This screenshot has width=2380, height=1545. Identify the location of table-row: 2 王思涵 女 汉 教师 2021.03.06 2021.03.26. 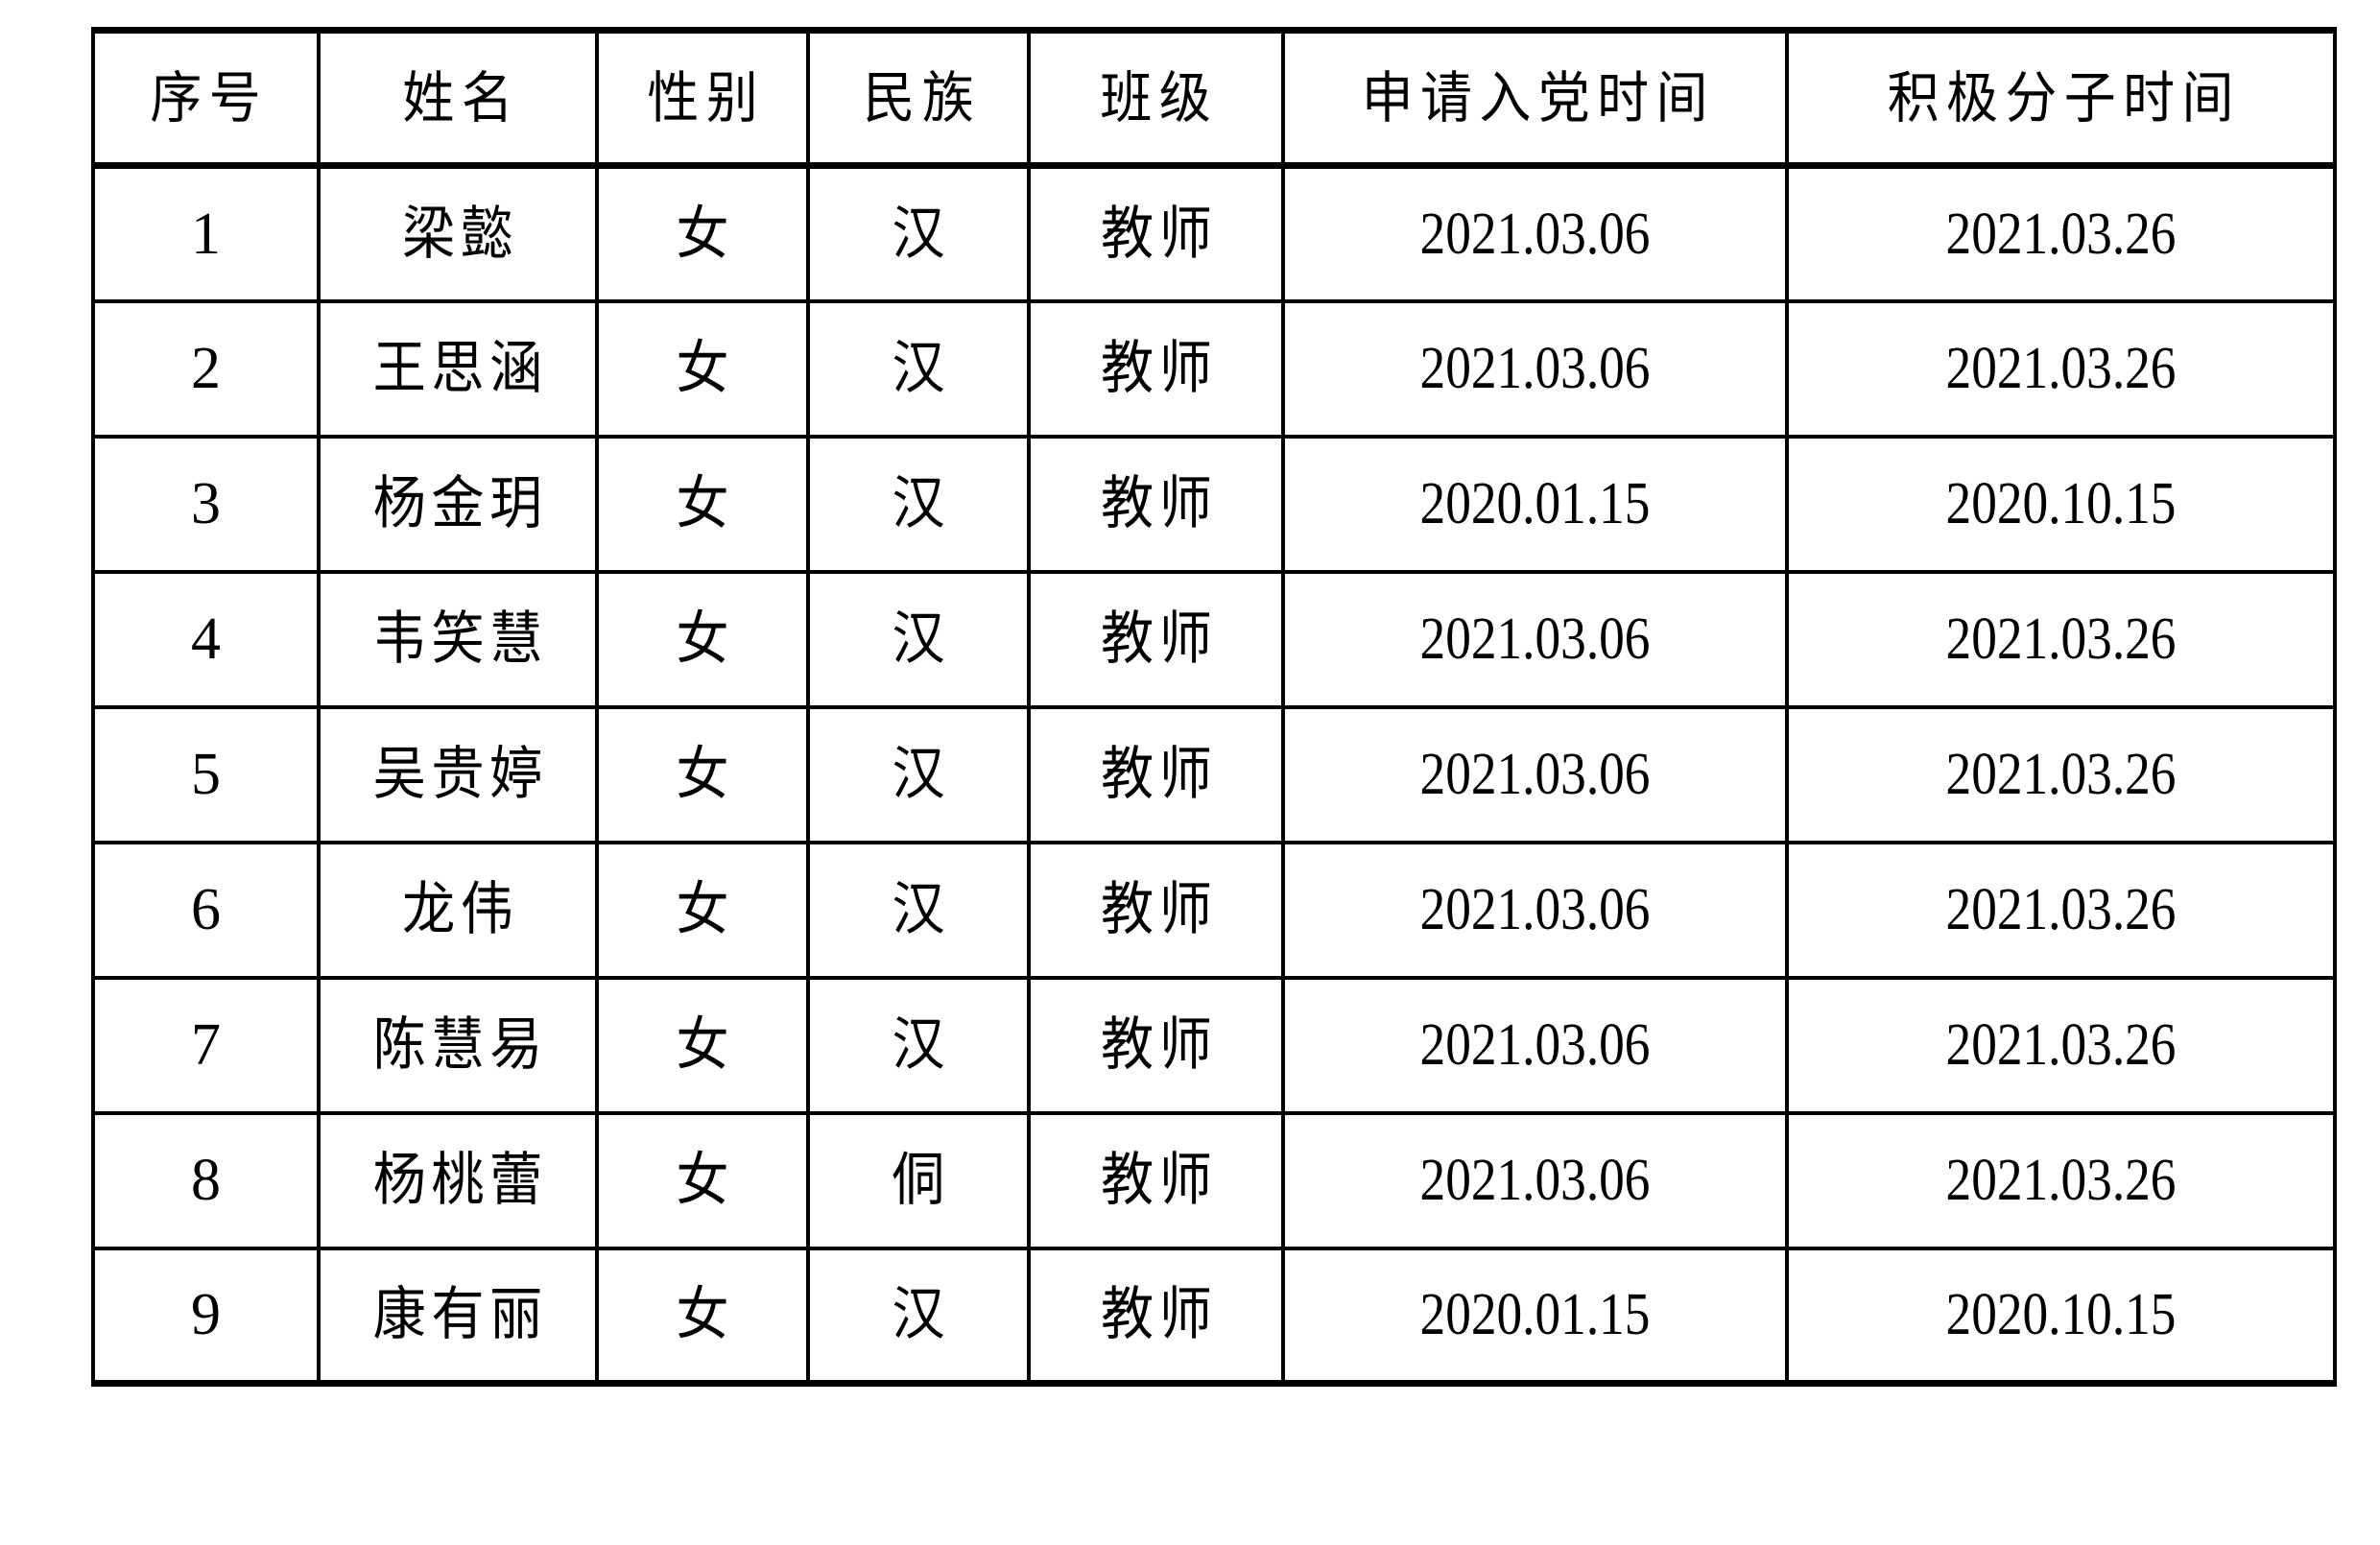
(1214, 368).